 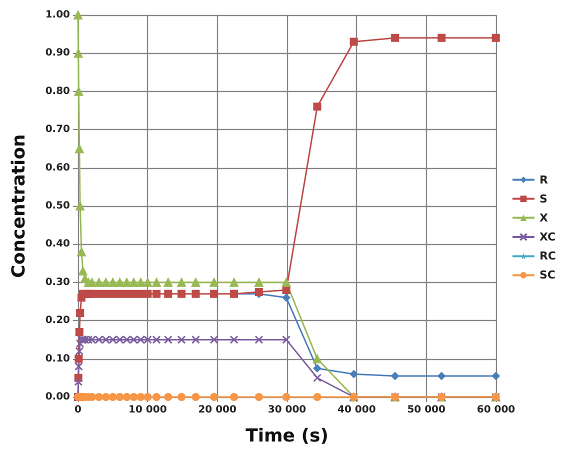 What do you see at coordinates (287, 436) in the screenshot?
I see `x-axis-title: Time (s)` at bounding box center [287, 436].